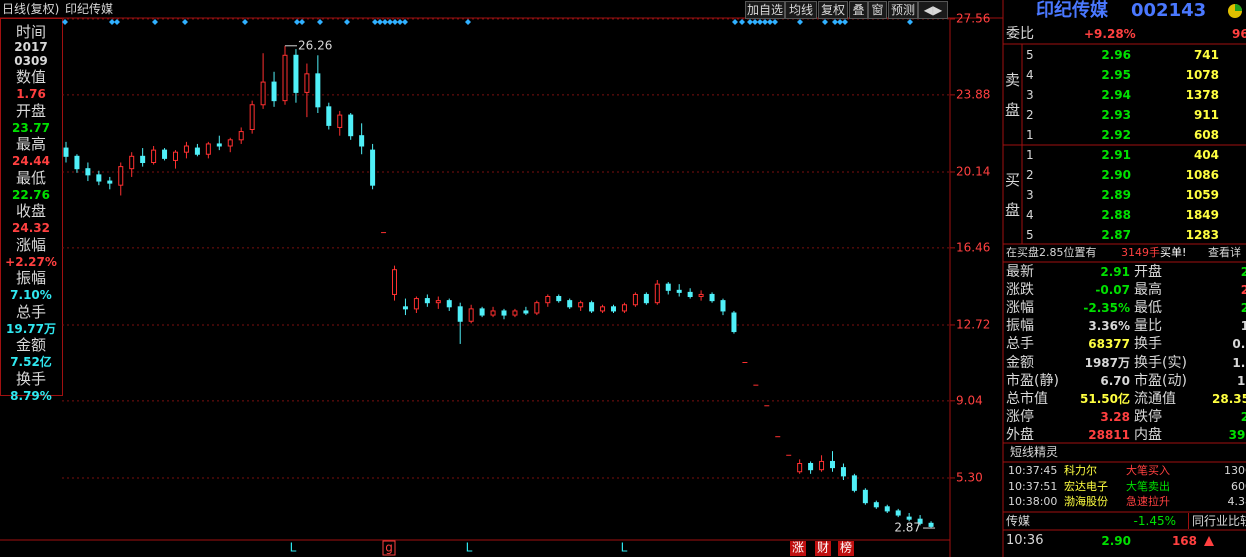  What do you see at coordinates (1109, 434) in the screenshot?
I see `quote-value: 28811` at bounding box center [1109, 434].